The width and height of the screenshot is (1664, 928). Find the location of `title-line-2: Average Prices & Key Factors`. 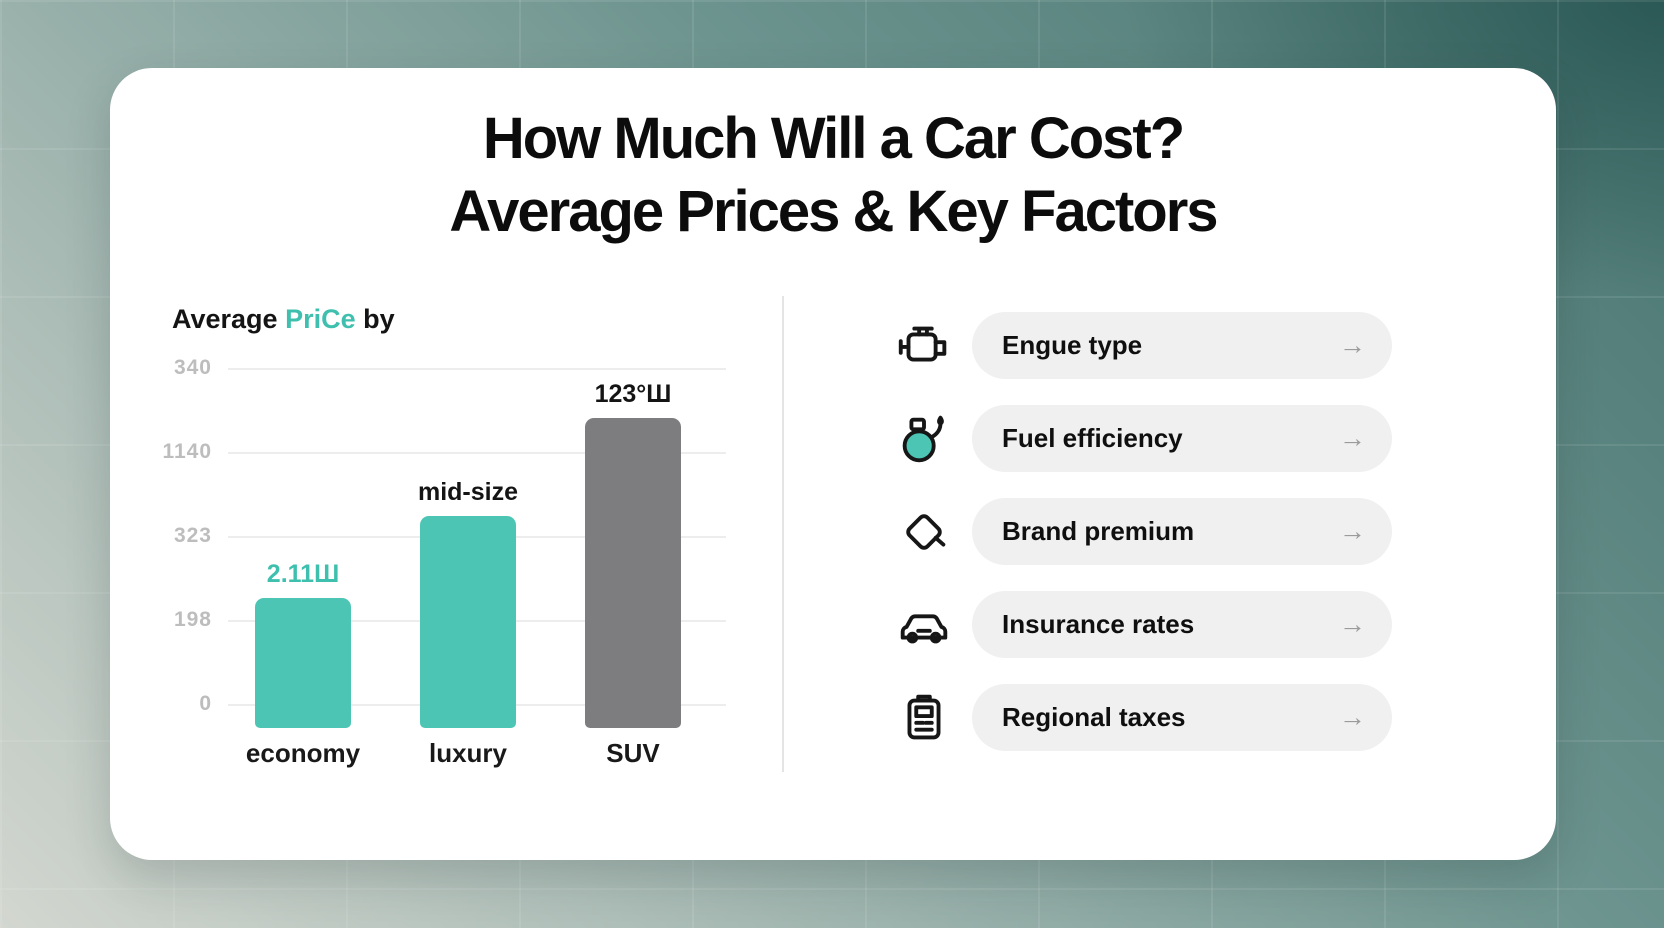

title-line-2: Average Prices & Key Factors is located at coordinates (833, 212).